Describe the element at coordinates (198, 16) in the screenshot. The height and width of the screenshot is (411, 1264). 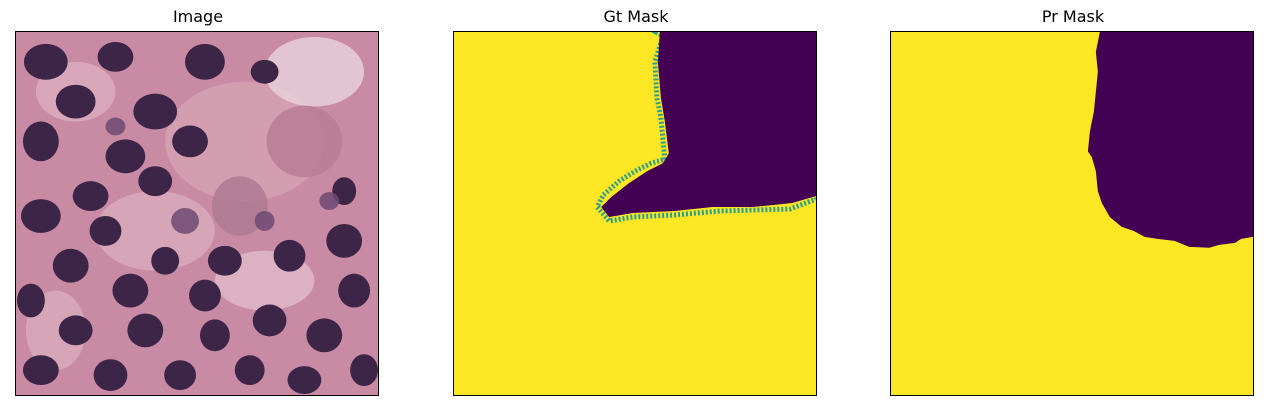
I see `panel-title-image: Image` at that location.